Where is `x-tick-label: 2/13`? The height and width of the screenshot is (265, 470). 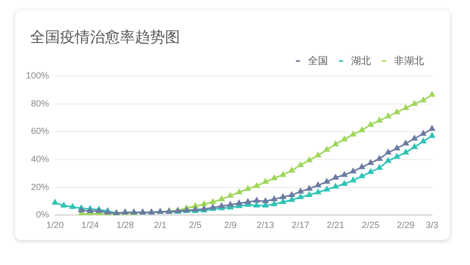
x-tick-label: 2/13 is located at coordinates (265, 225).